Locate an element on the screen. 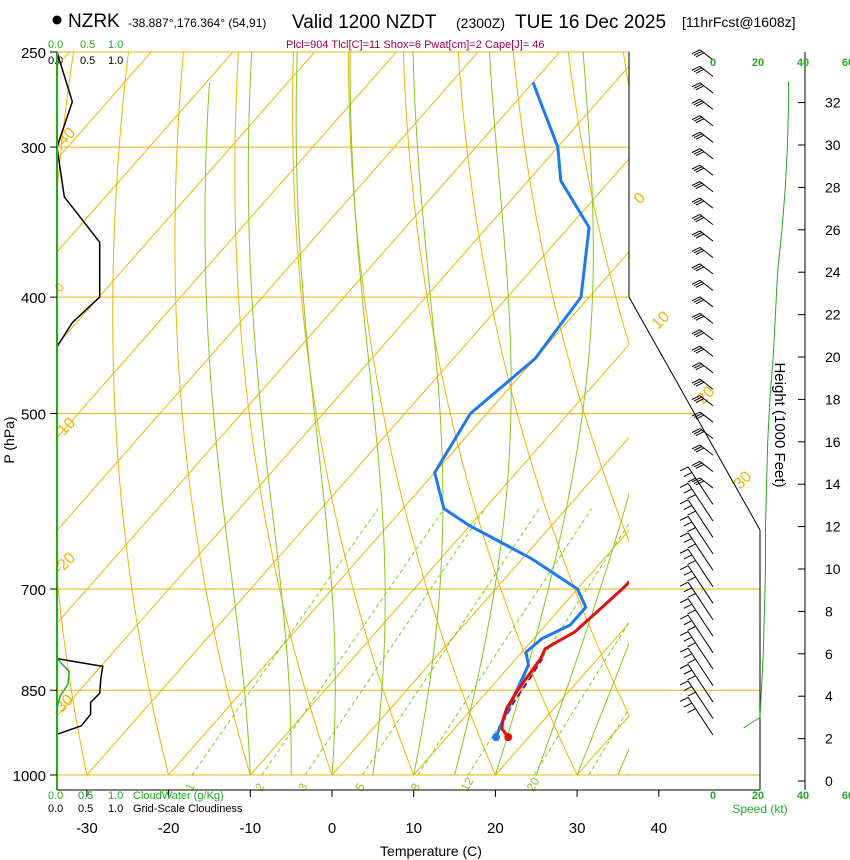 This screenshot has height=860, width=850. isotherm-label-10: 10 is located at coordinates (661, 320).